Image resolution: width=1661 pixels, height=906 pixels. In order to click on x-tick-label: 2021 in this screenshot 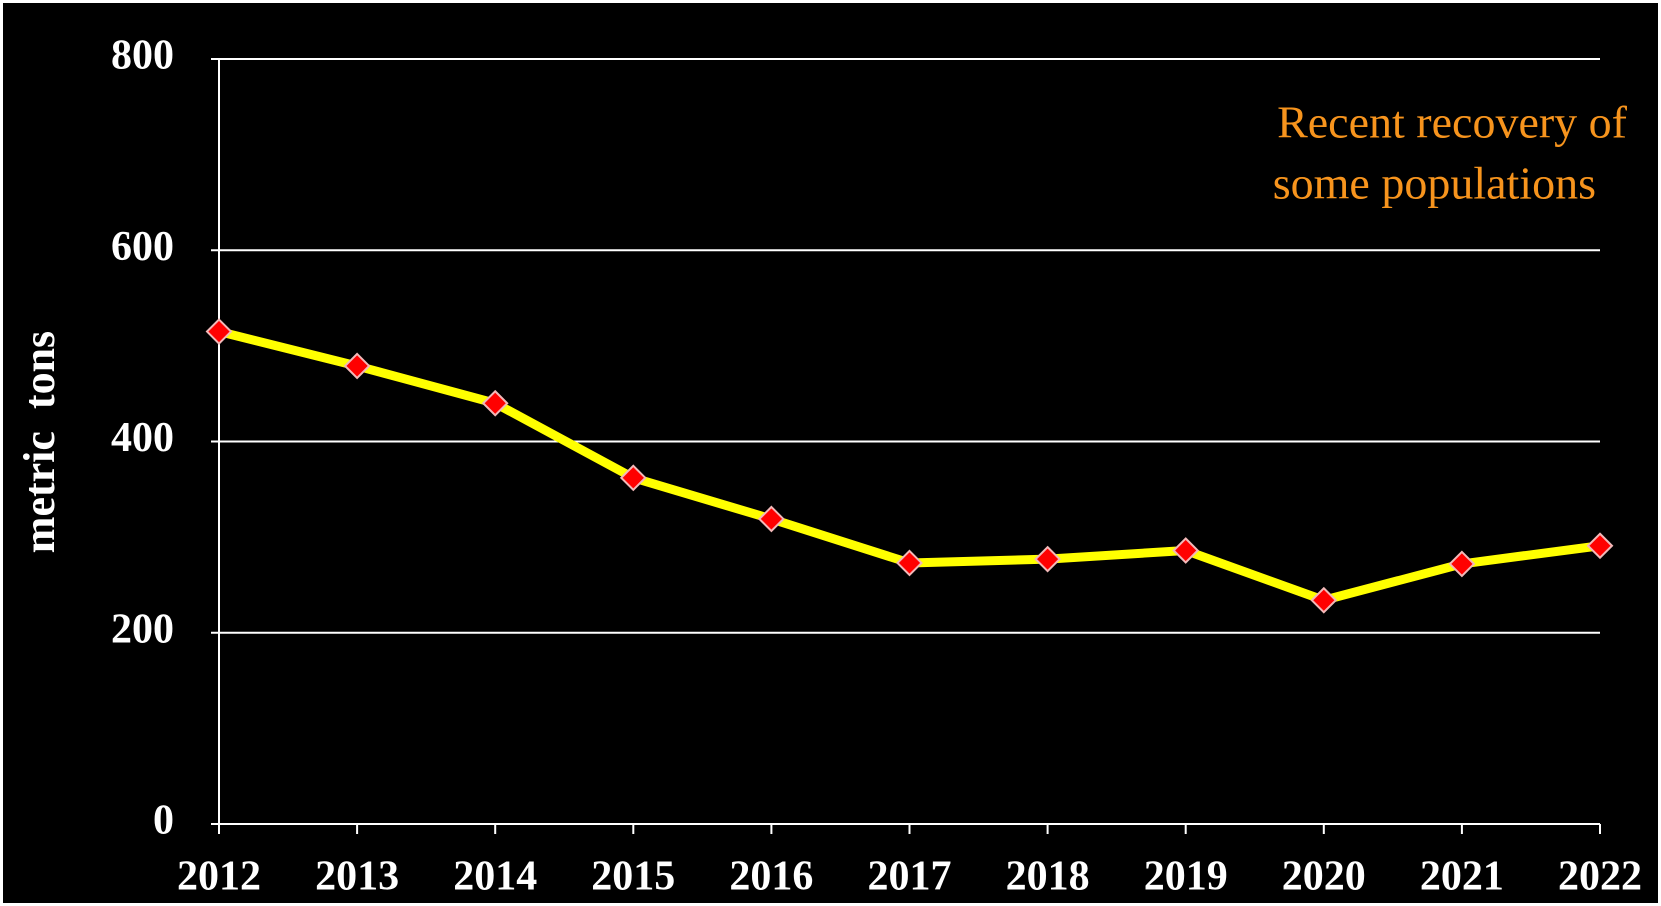, I will do `click(1462, 877)`.